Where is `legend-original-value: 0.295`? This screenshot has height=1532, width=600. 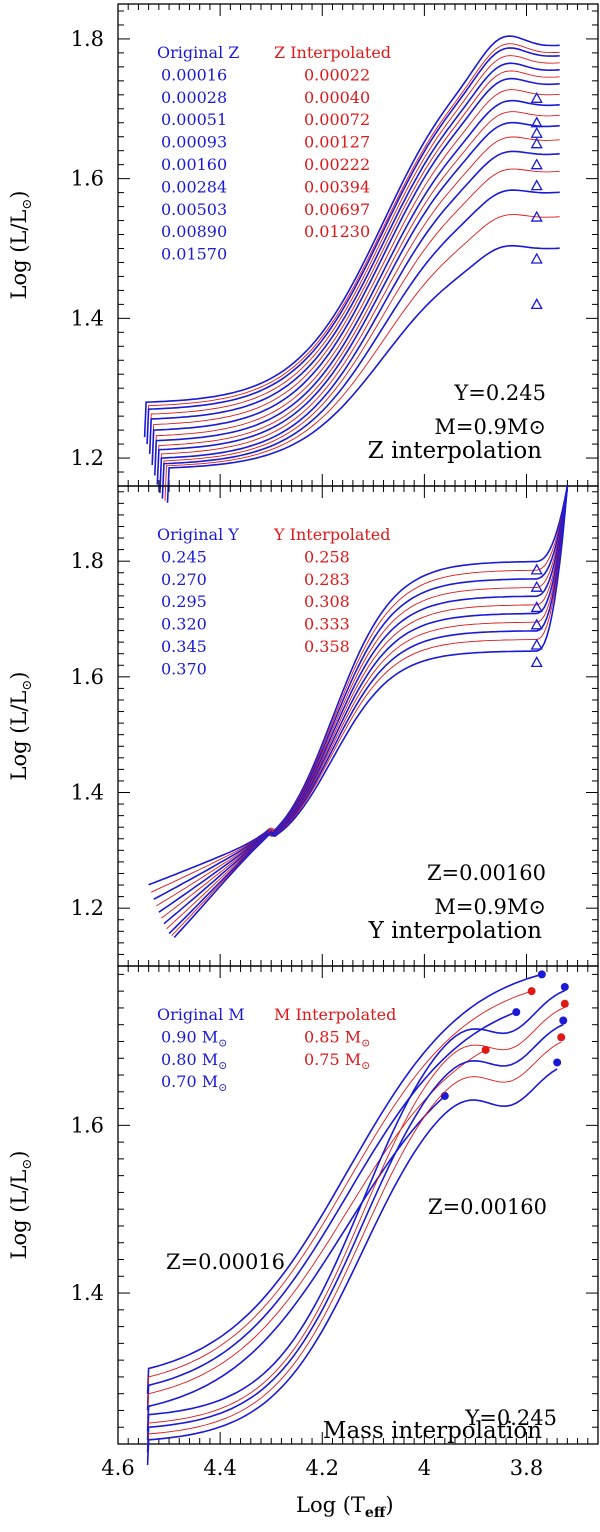
legend-original-value: 0.295 is located at coordinates (184, 601).